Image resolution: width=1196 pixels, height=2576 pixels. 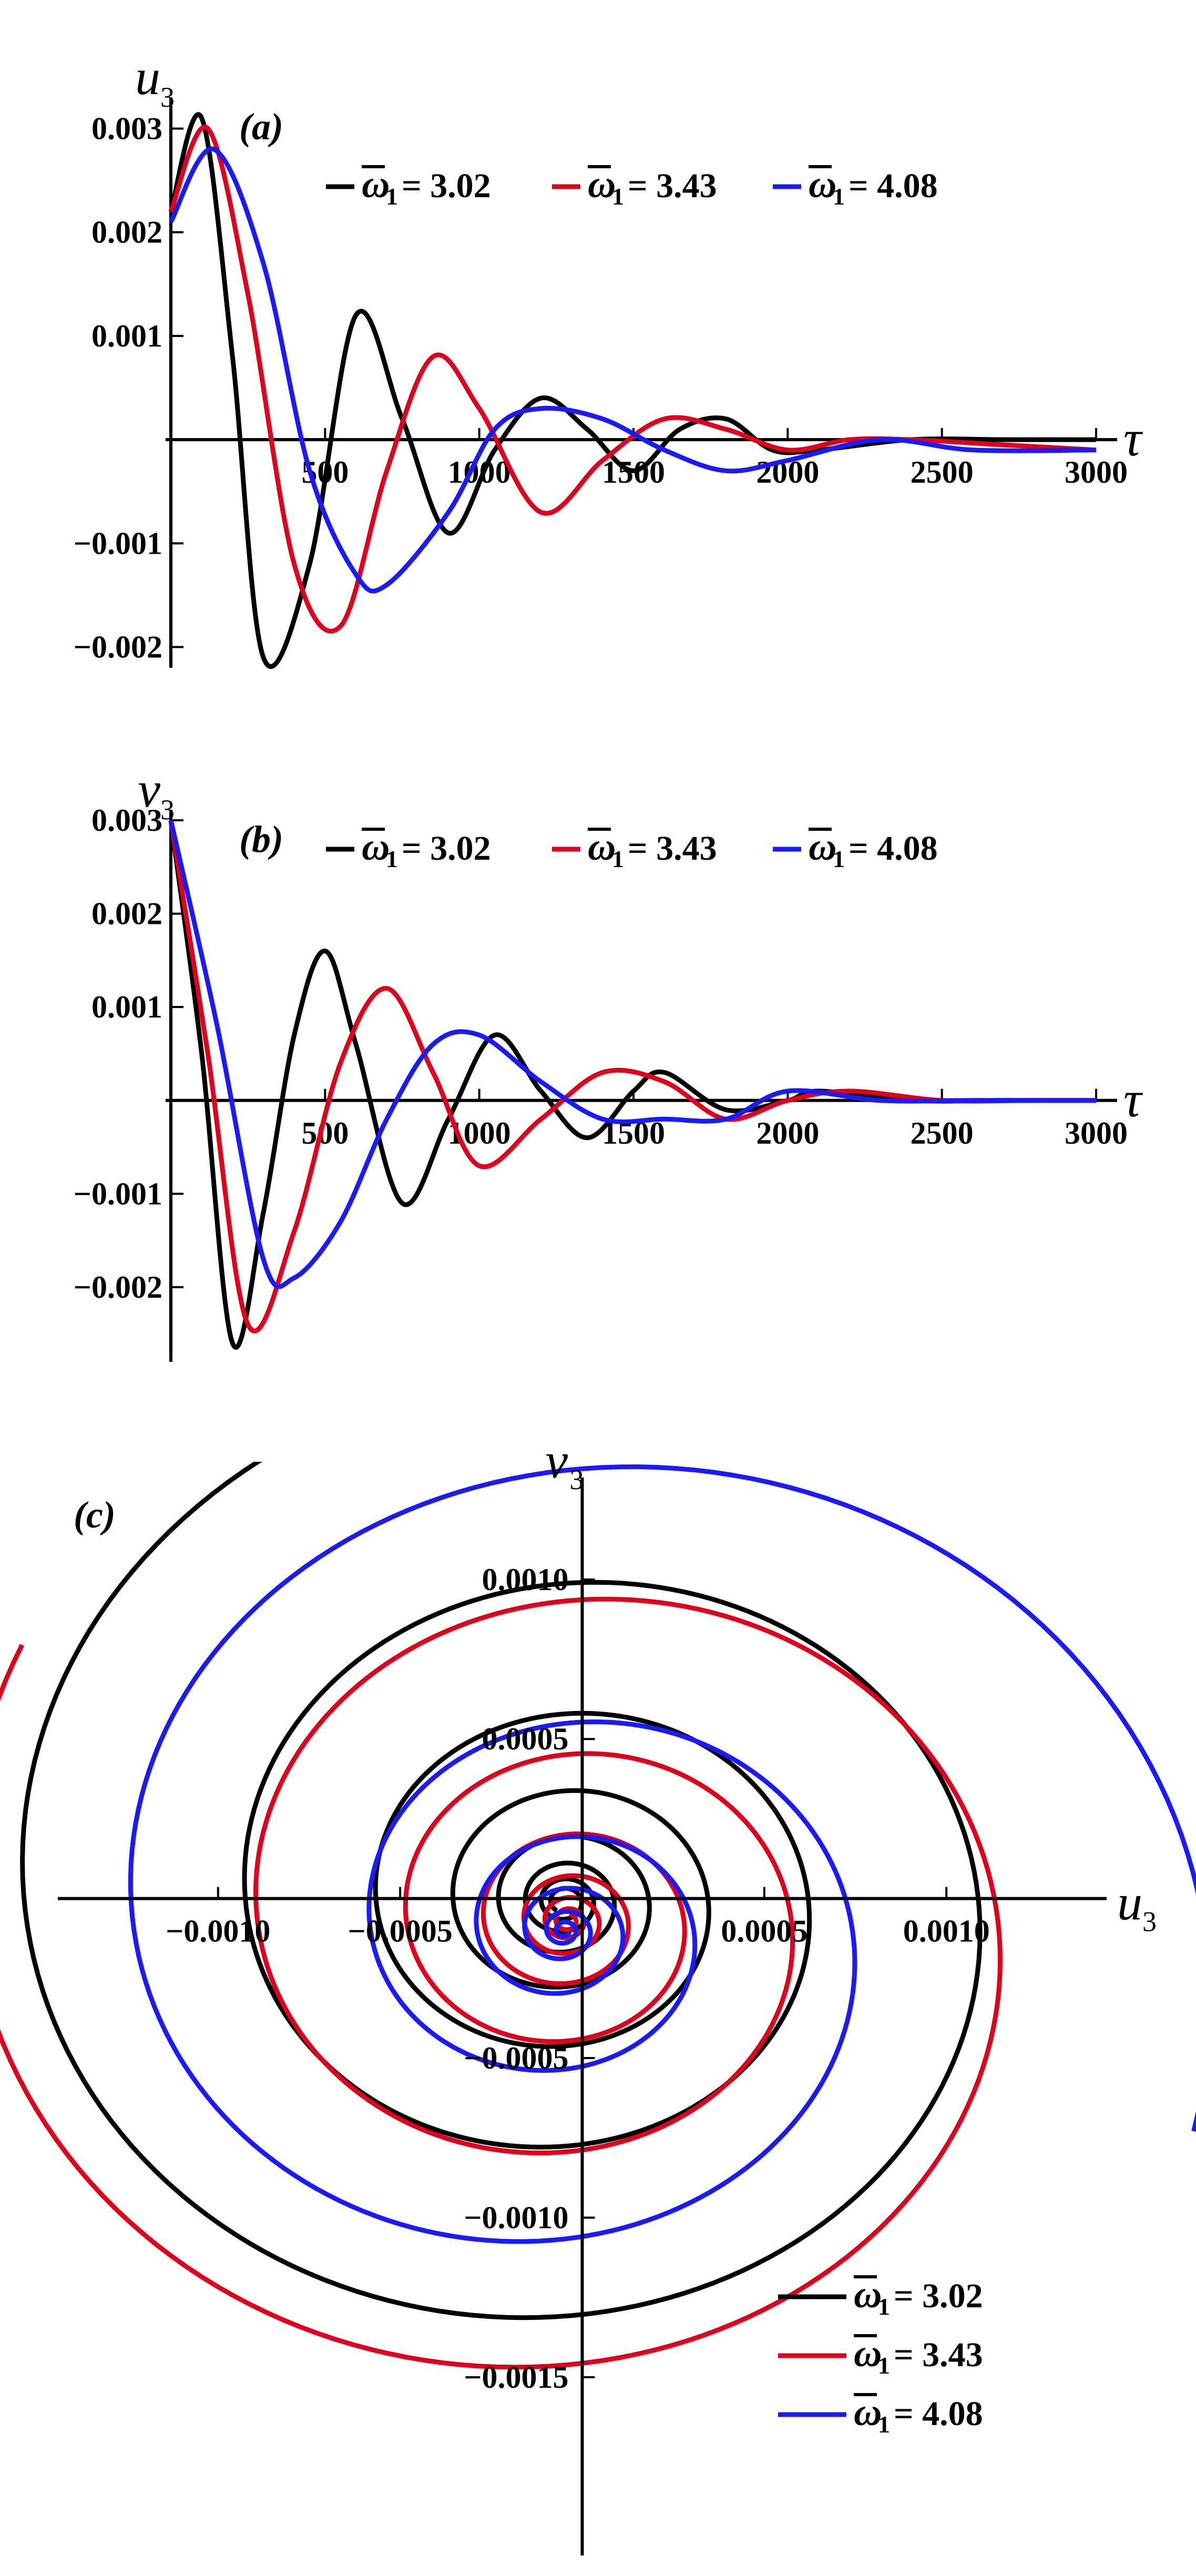 What do you see at coordinates (938, 2355) in the screenshot?
I see `legend-value-c1: = 3.43` at bounding box center [938, 2355].